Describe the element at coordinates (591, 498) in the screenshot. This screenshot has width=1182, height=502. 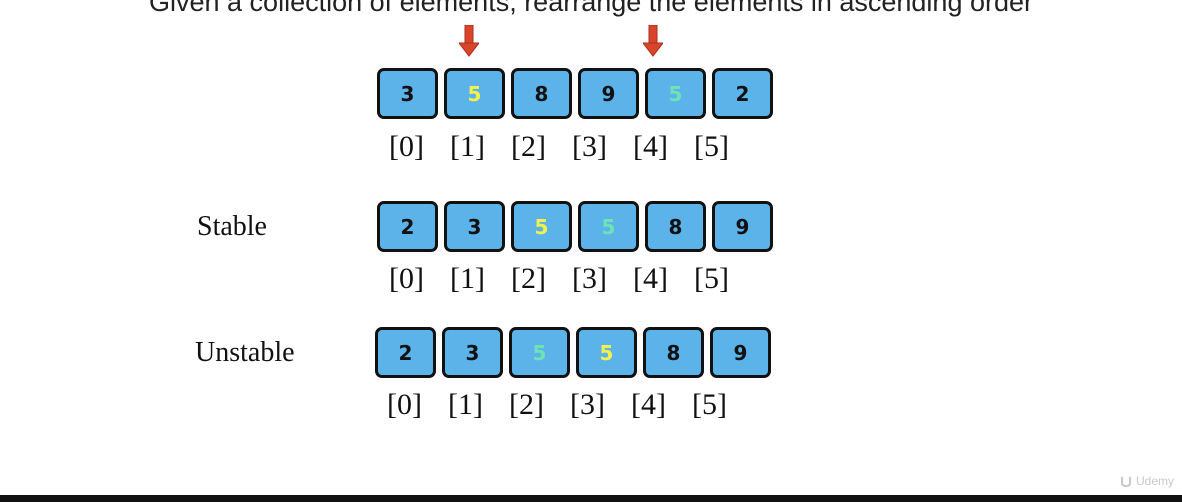
I see `bottom-bar` at that location.